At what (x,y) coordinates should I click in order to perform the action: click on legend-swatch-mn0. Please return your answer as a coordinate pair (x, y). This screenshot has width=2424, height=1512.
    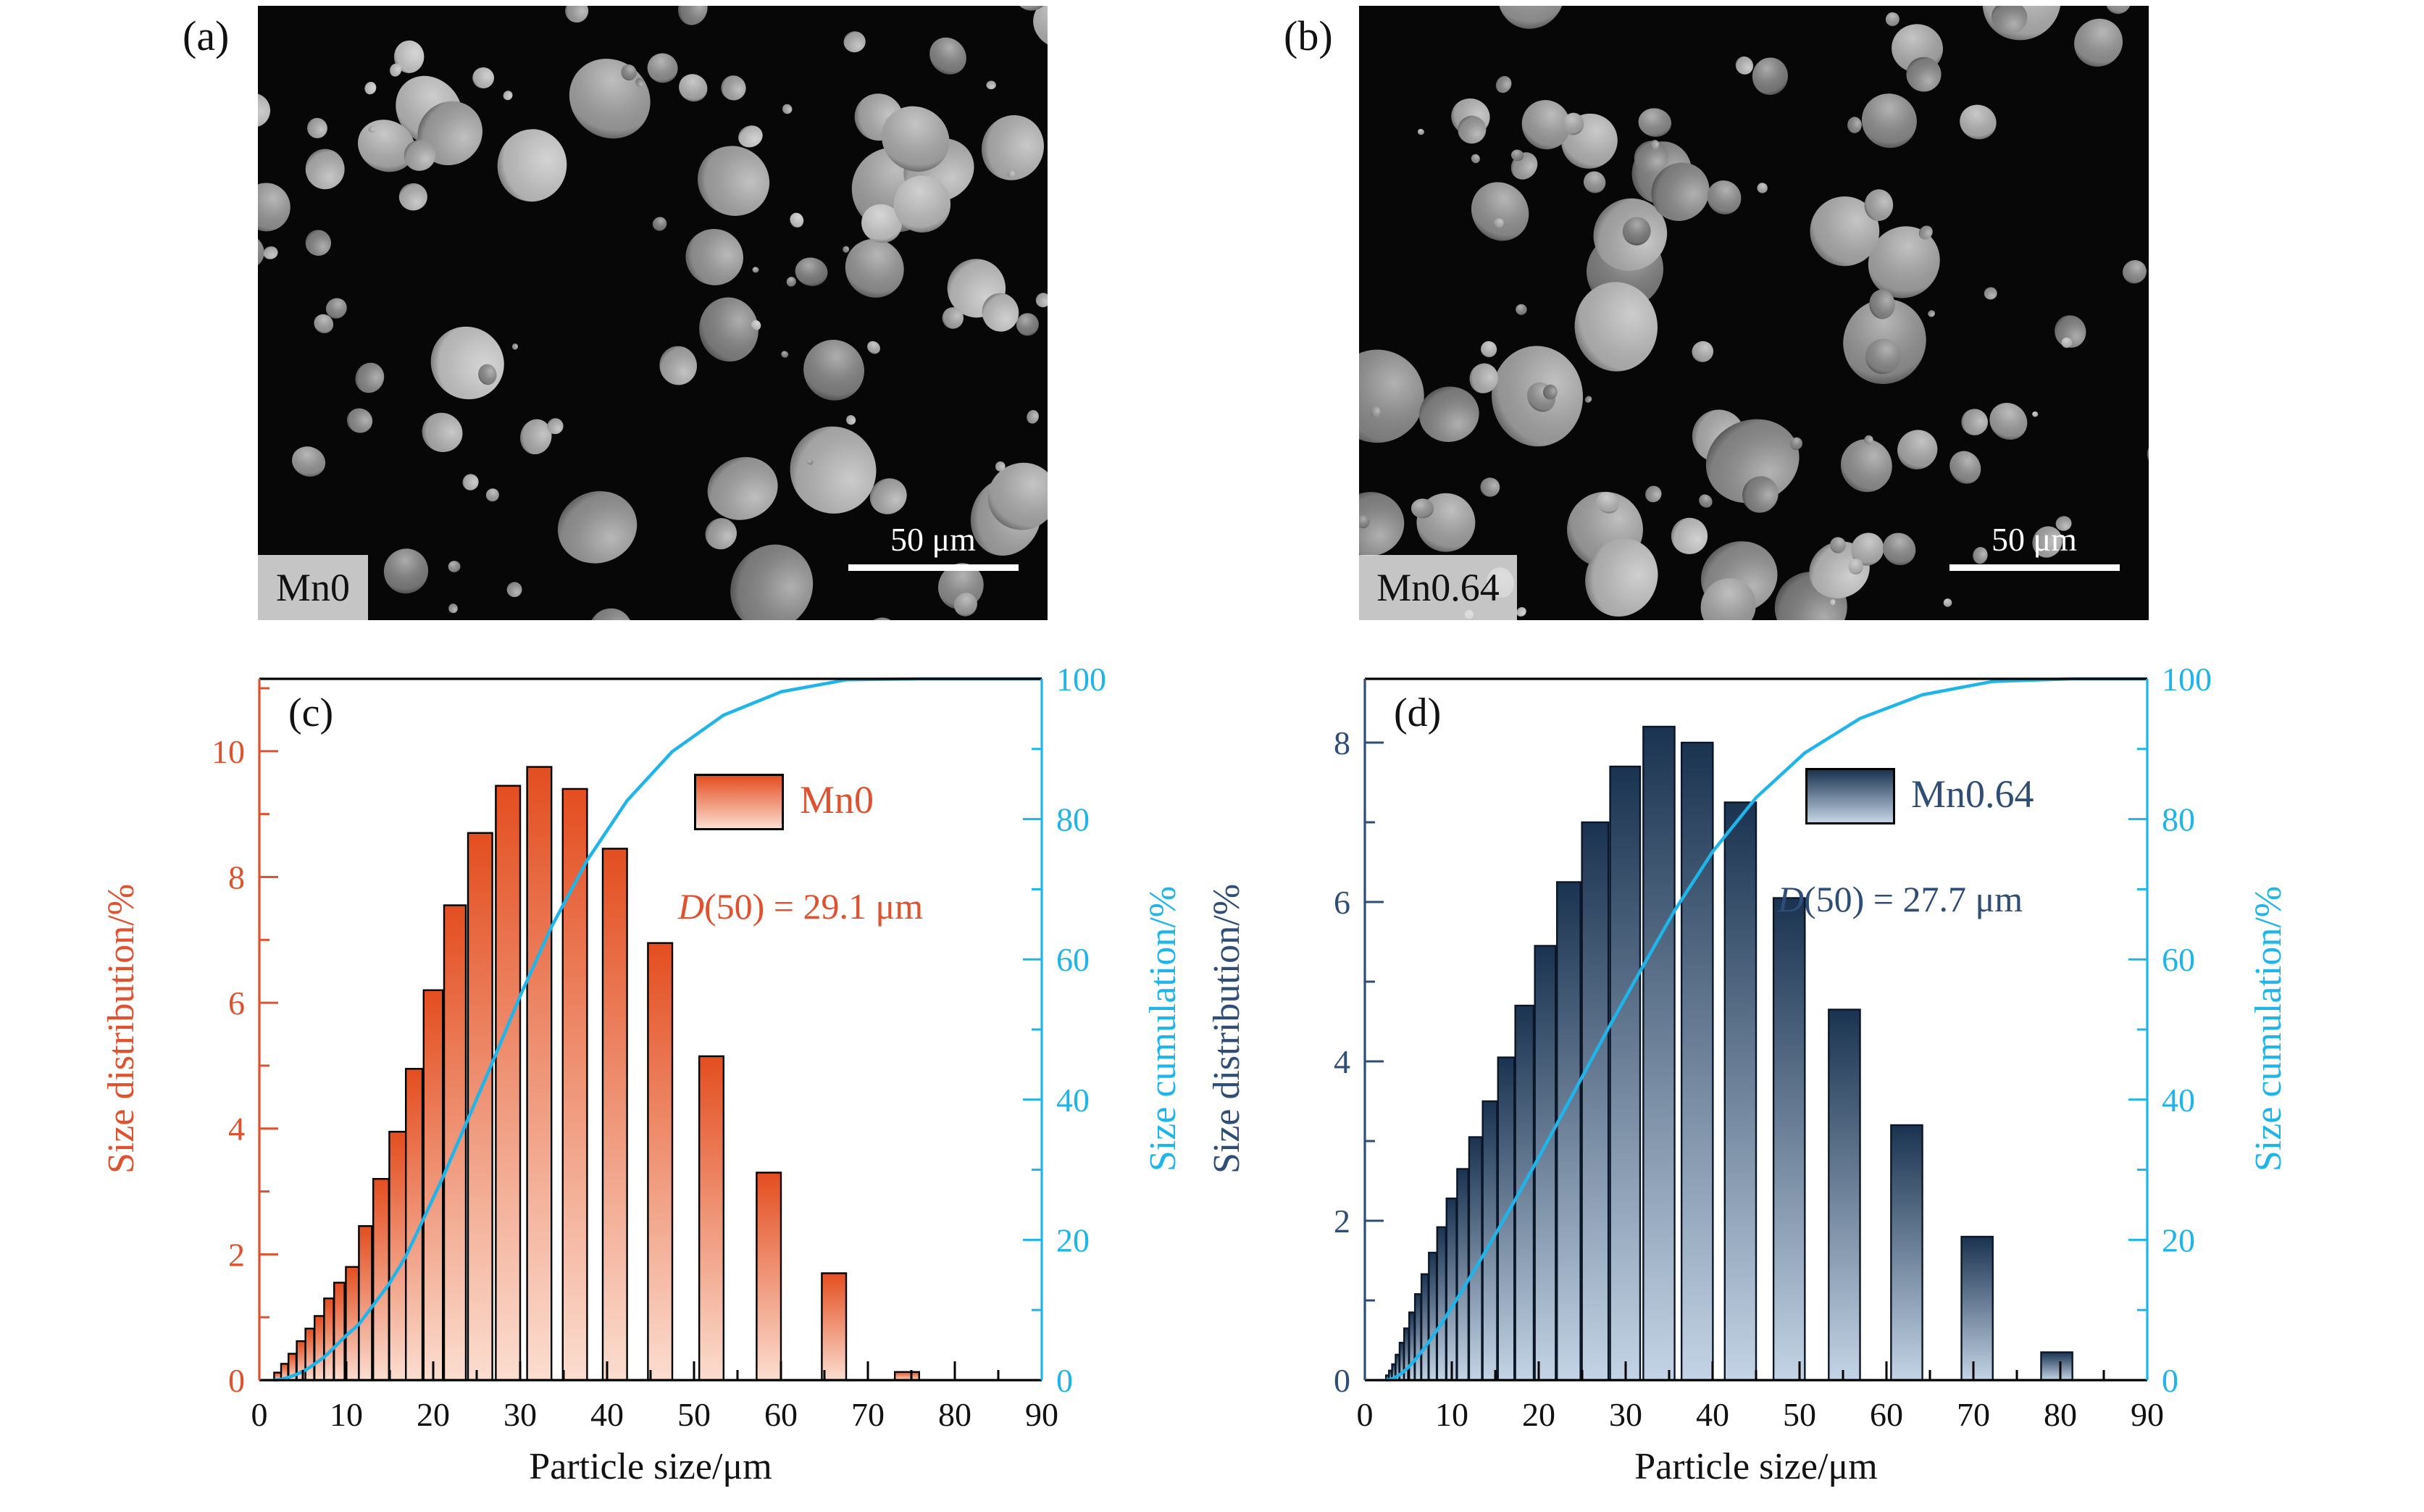
    Looking at the image, I should click on (739, 802).